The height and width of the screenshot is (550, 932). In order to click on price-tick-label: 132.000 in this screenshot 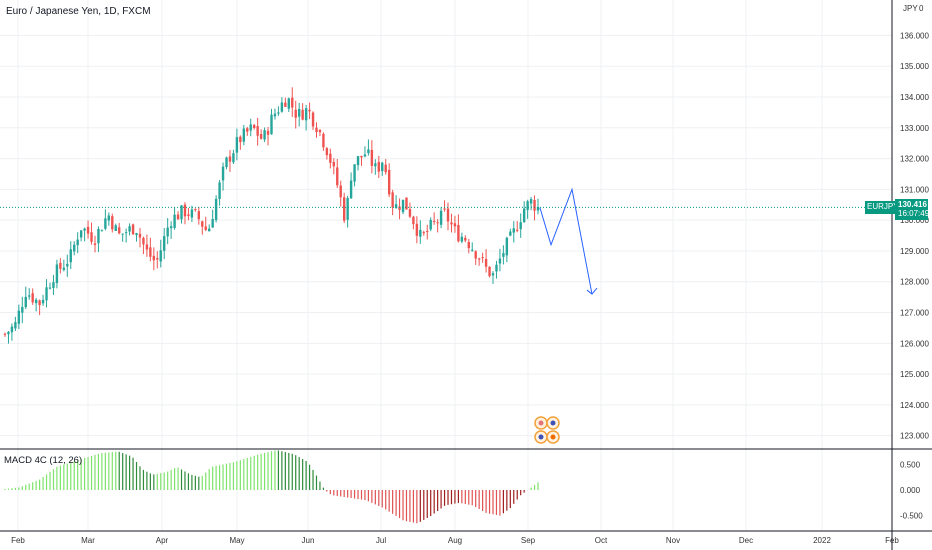, I will do `click(914, 159)`.